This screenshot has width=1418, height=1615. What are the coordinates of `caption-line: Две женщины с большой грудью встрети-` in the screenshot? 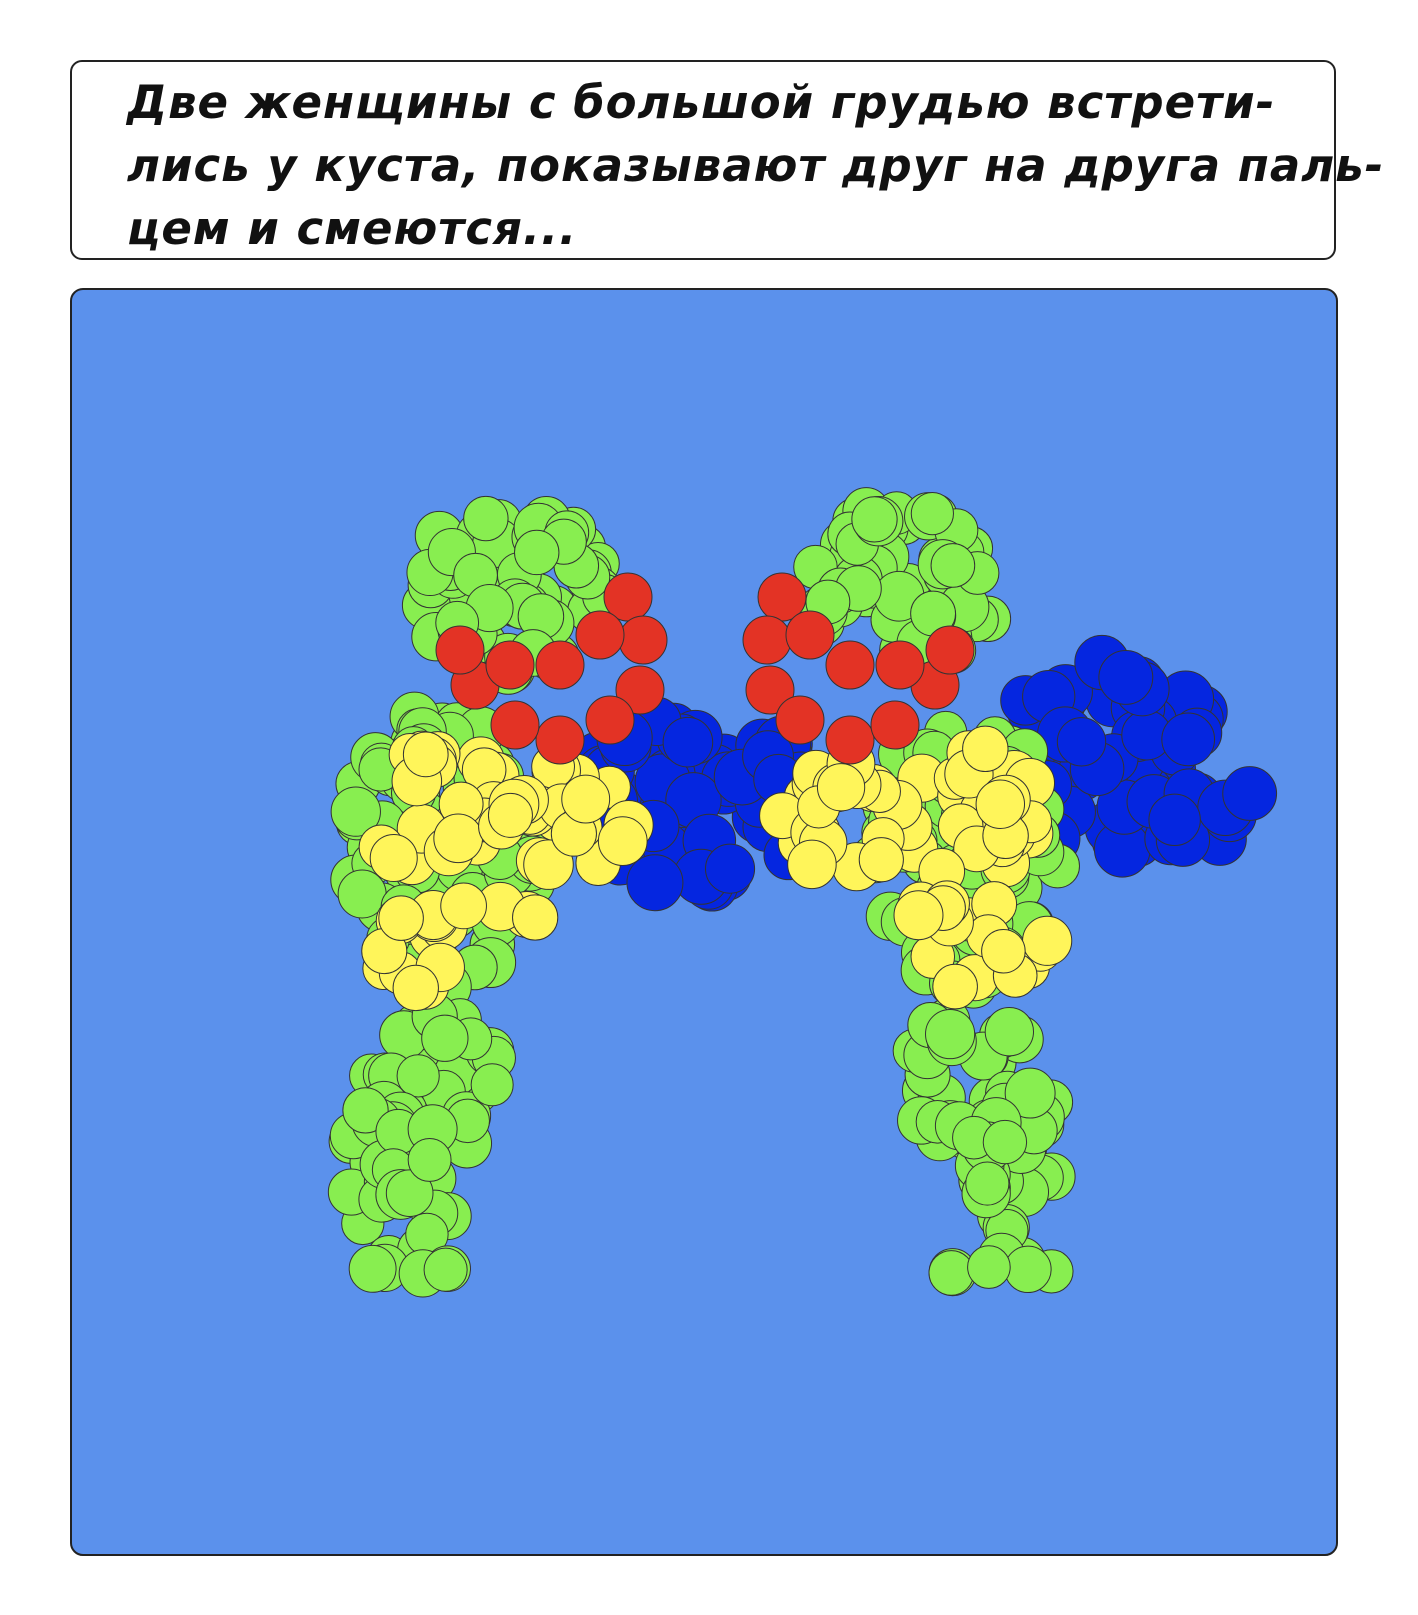 It's located at (701, 102).